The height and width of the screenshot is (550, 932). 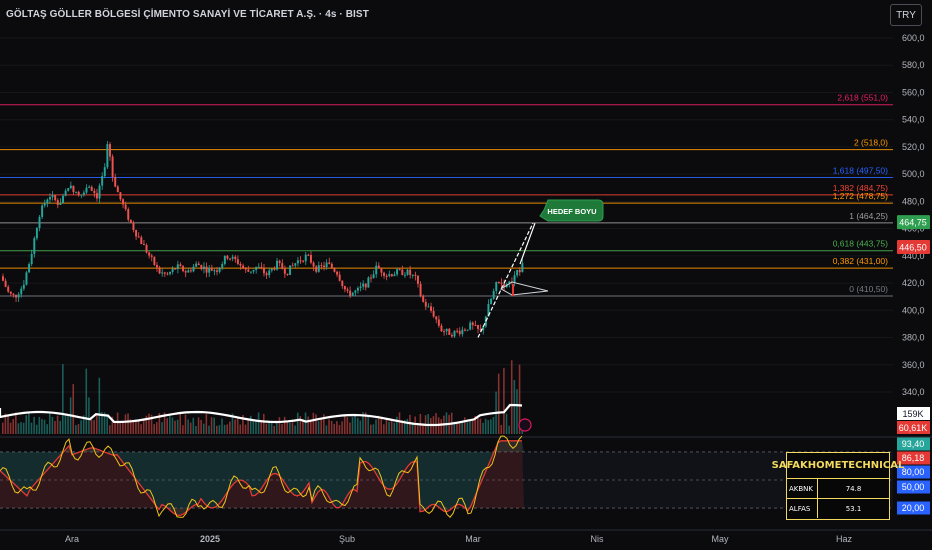 I want to click on x-tick-label: Haz, so click(x=844, y=539).